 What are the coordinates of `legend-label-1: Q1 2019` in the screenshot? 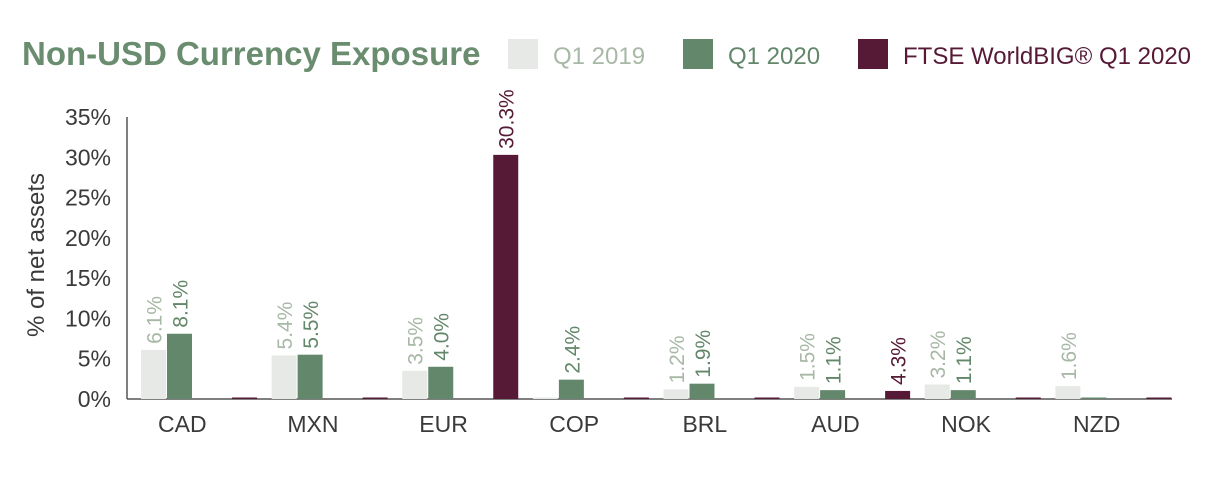 It's located at (599, 56).